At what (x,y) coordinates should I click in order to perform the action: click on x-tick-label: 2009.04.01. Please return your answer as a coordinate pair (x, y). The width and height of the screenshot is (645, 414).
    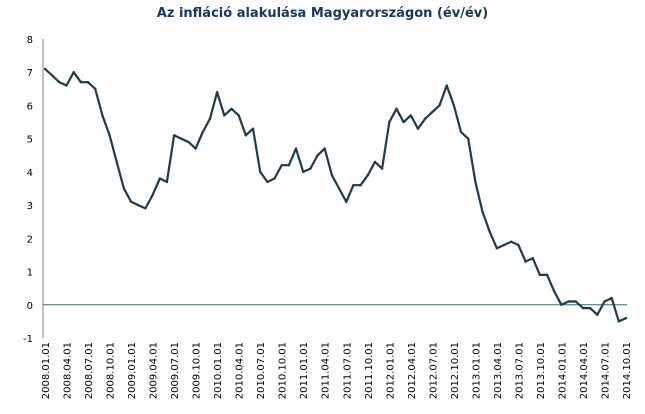
    Looking at the image, I should click on (154, 370).